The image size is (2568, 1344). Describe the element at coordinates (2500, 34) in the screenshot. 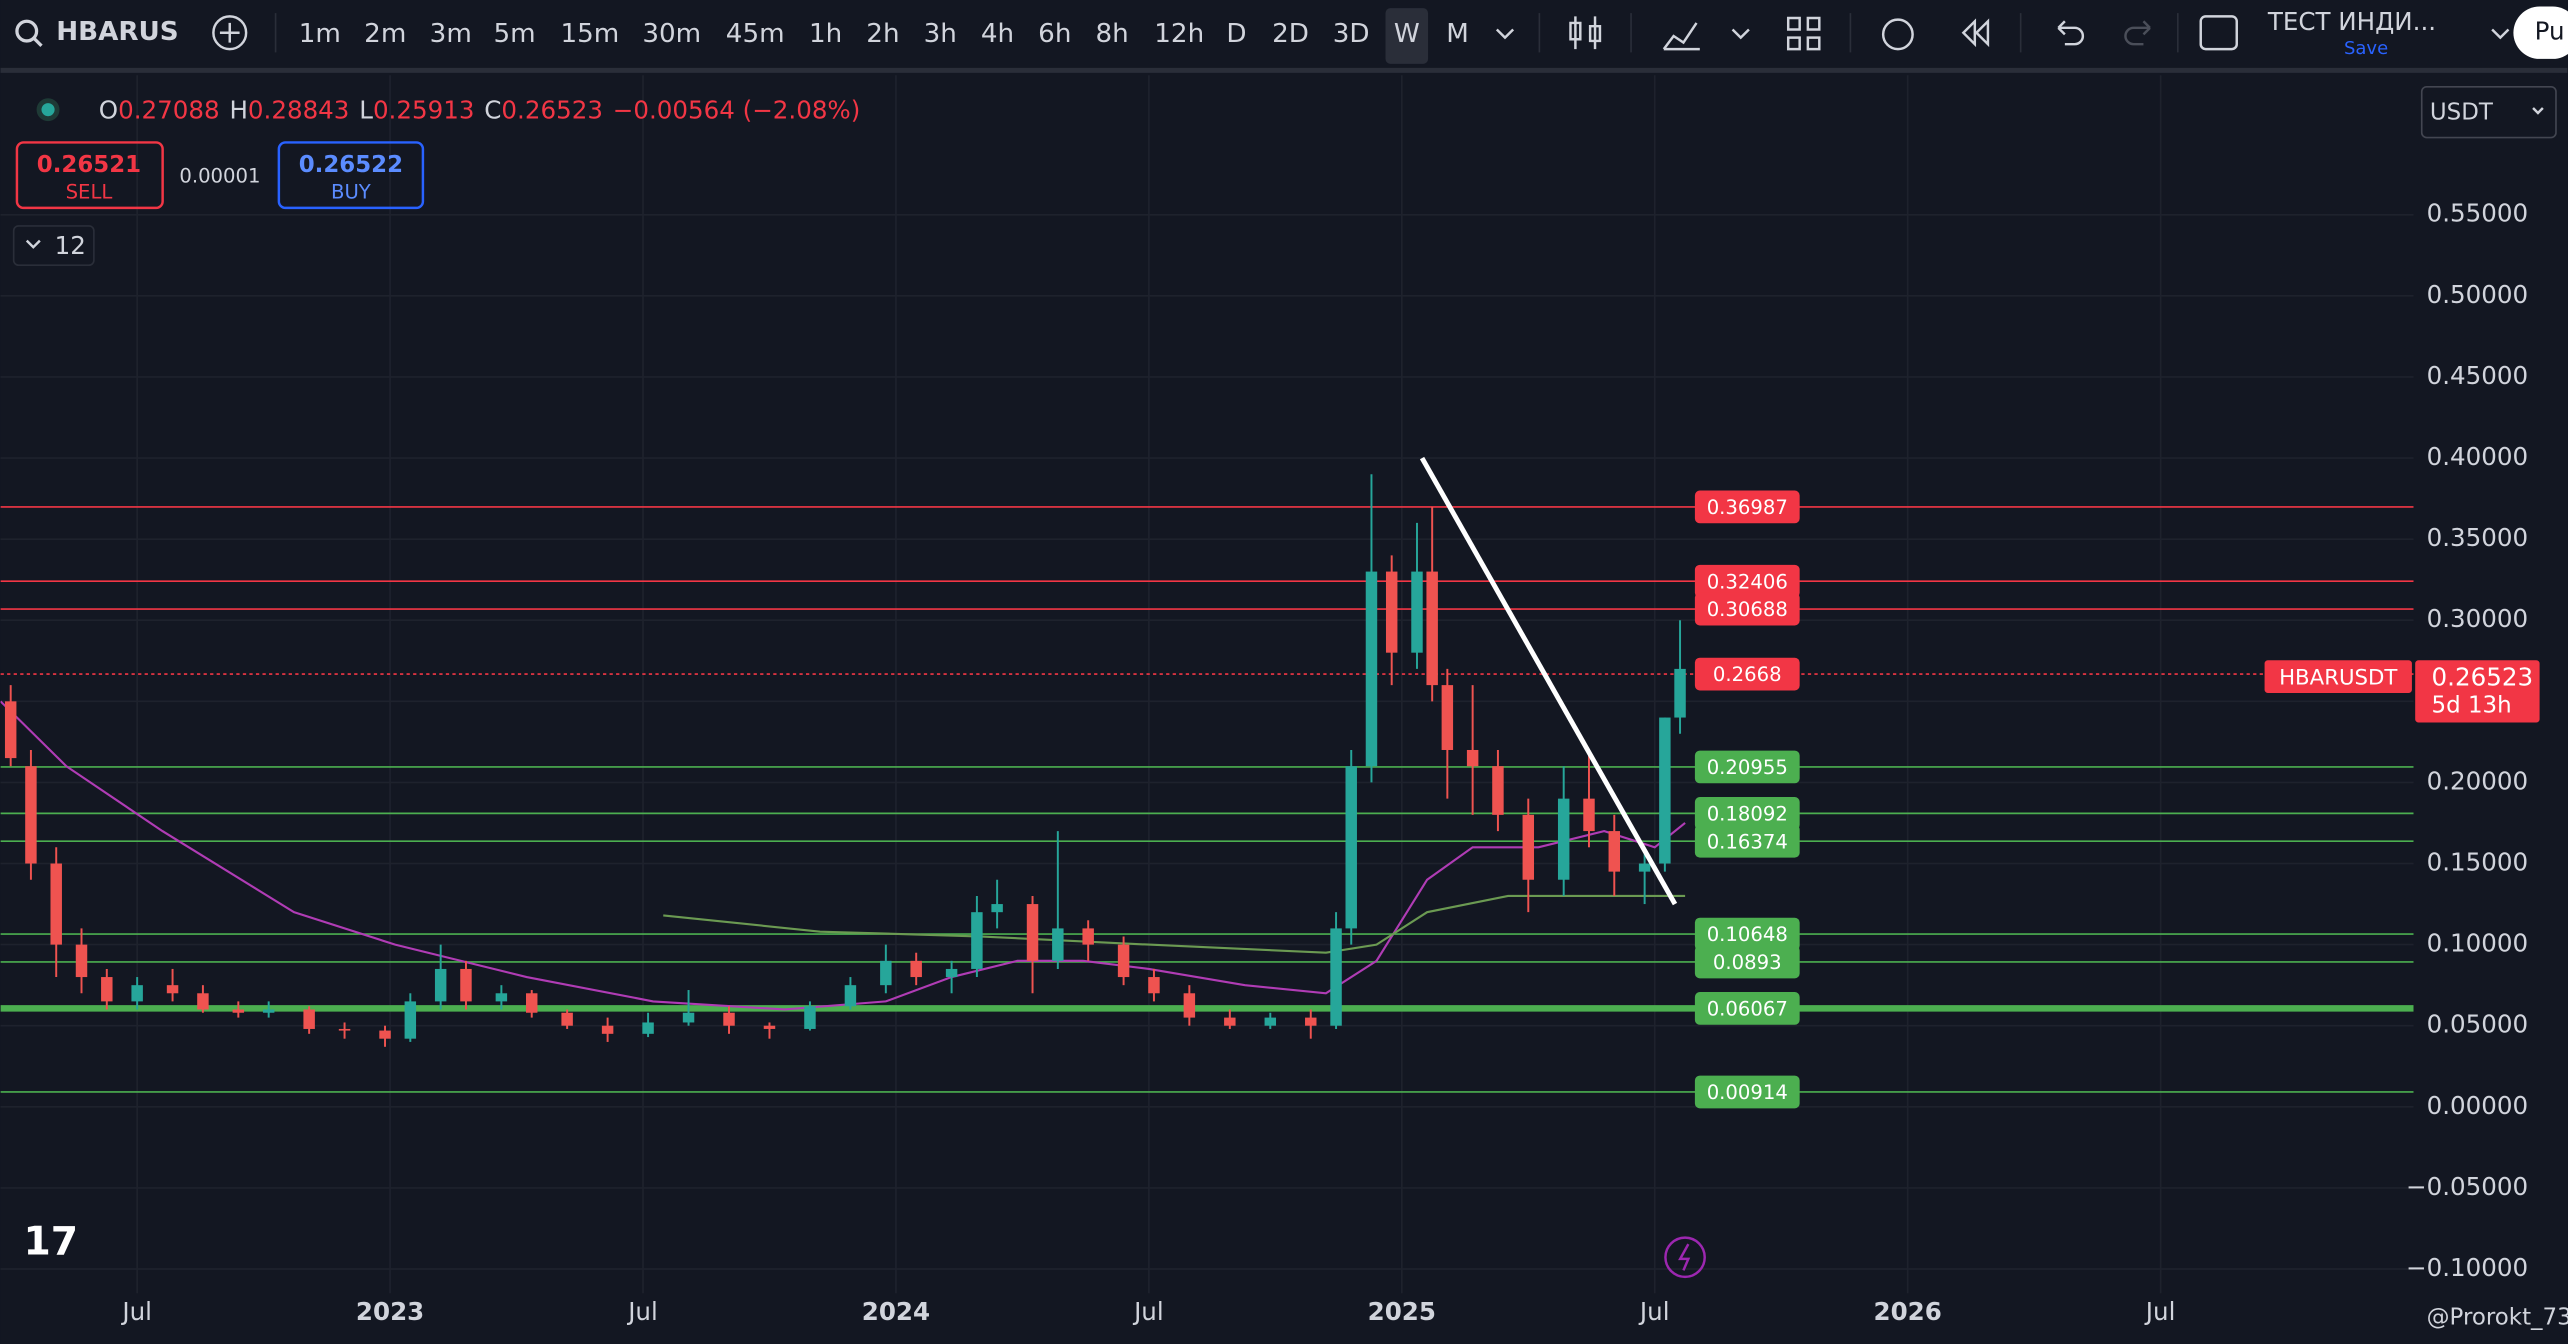

I see `layout-menu` at that location.